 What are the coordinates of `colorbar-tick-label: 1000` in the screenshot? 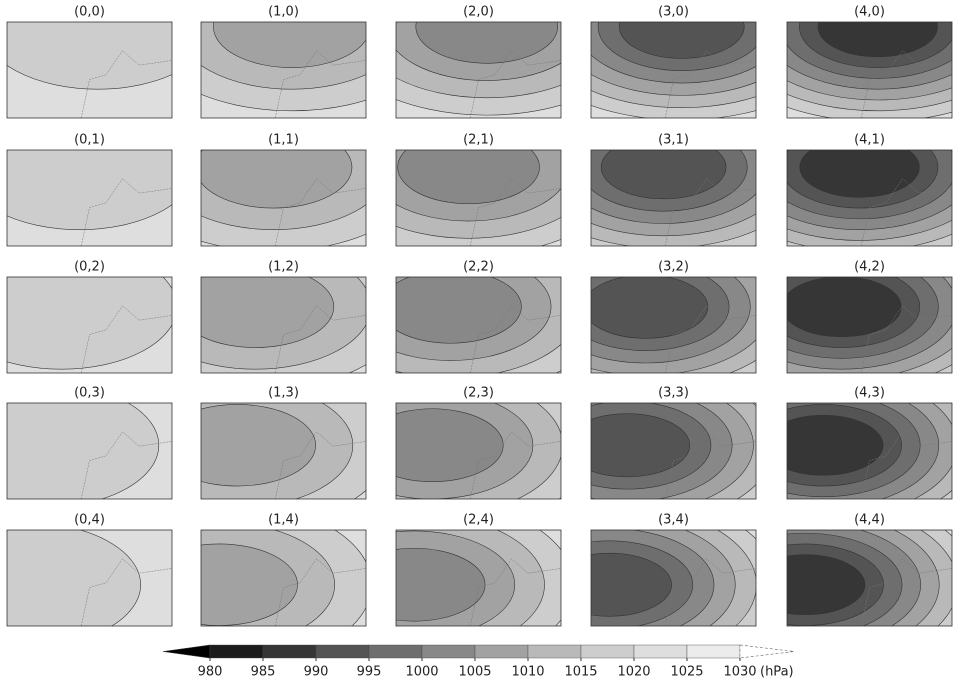 It's located at (421, 672).